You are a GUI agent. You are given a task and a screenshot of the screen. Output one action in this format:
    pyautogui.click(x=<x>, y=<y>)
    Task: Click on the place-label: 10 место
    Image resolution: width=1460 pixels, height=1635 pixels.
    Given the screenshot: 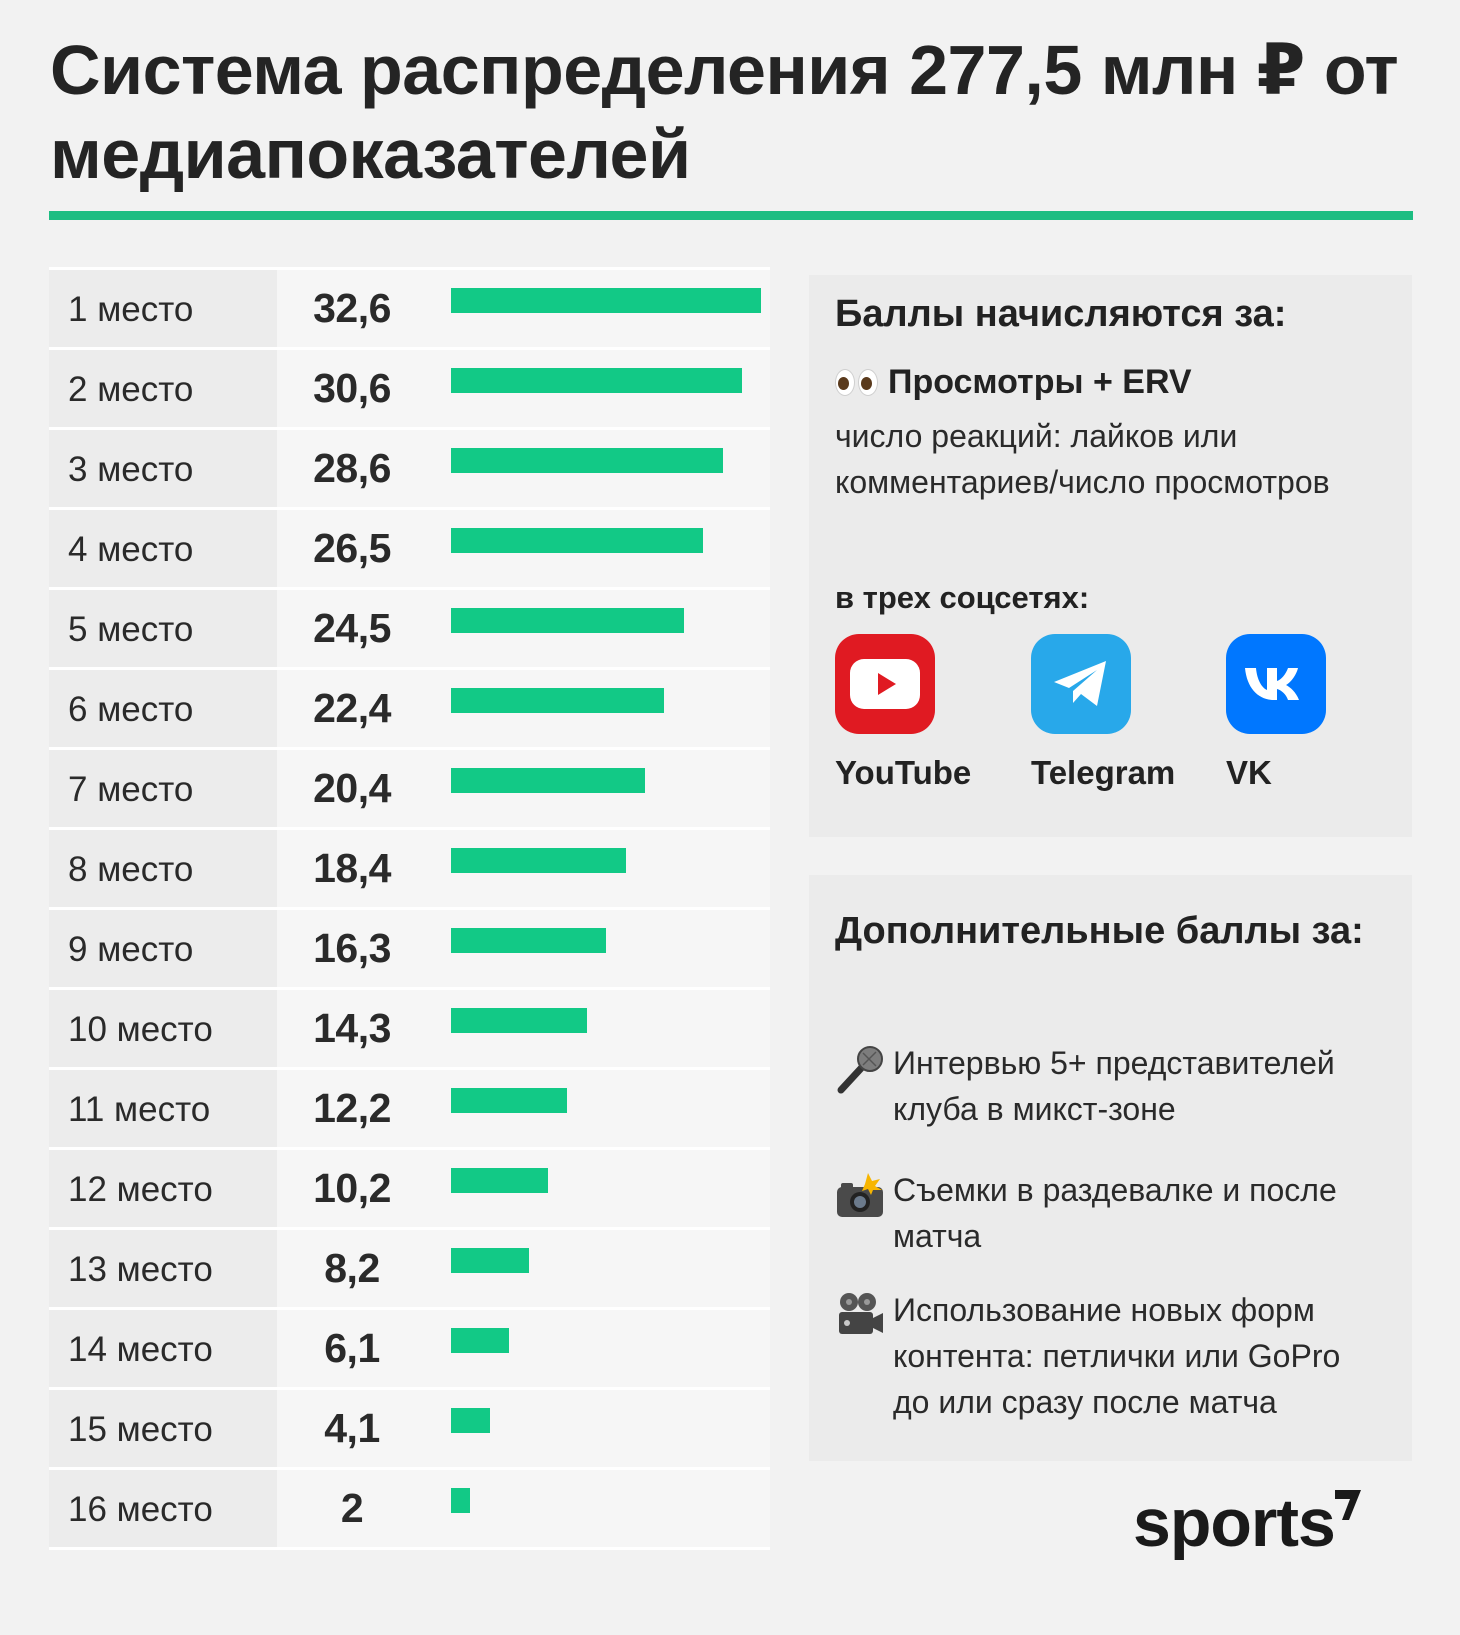 What is the action you would take?
    pyautogui.click(x=163, y=1030)
    